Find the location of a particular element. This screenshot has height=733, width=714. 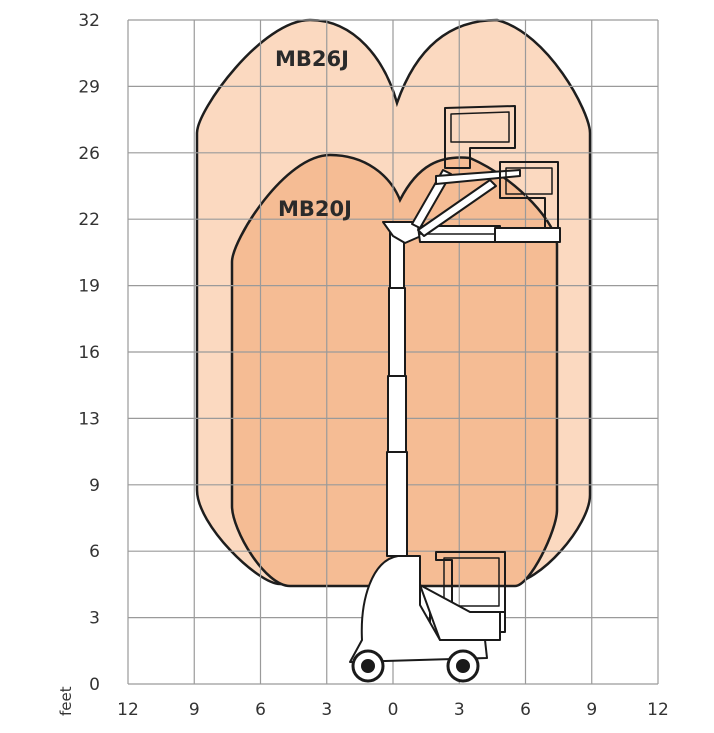

y-tick-label: 26 is located at coordinates (89, 154).